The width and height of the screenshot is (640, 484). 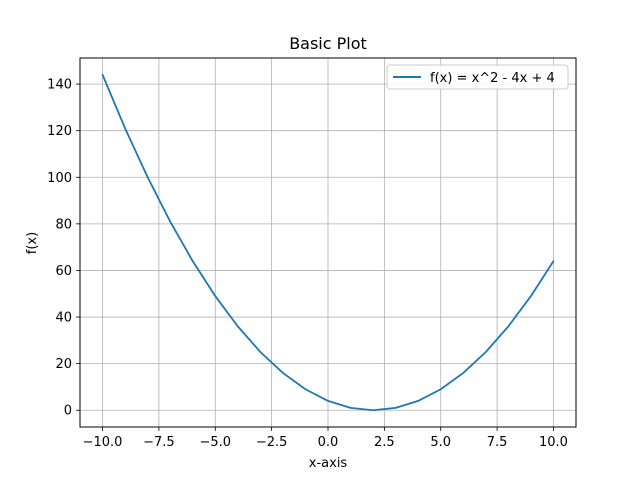 I want to click on y-tick-label: 20, so click(x=63, y=364).